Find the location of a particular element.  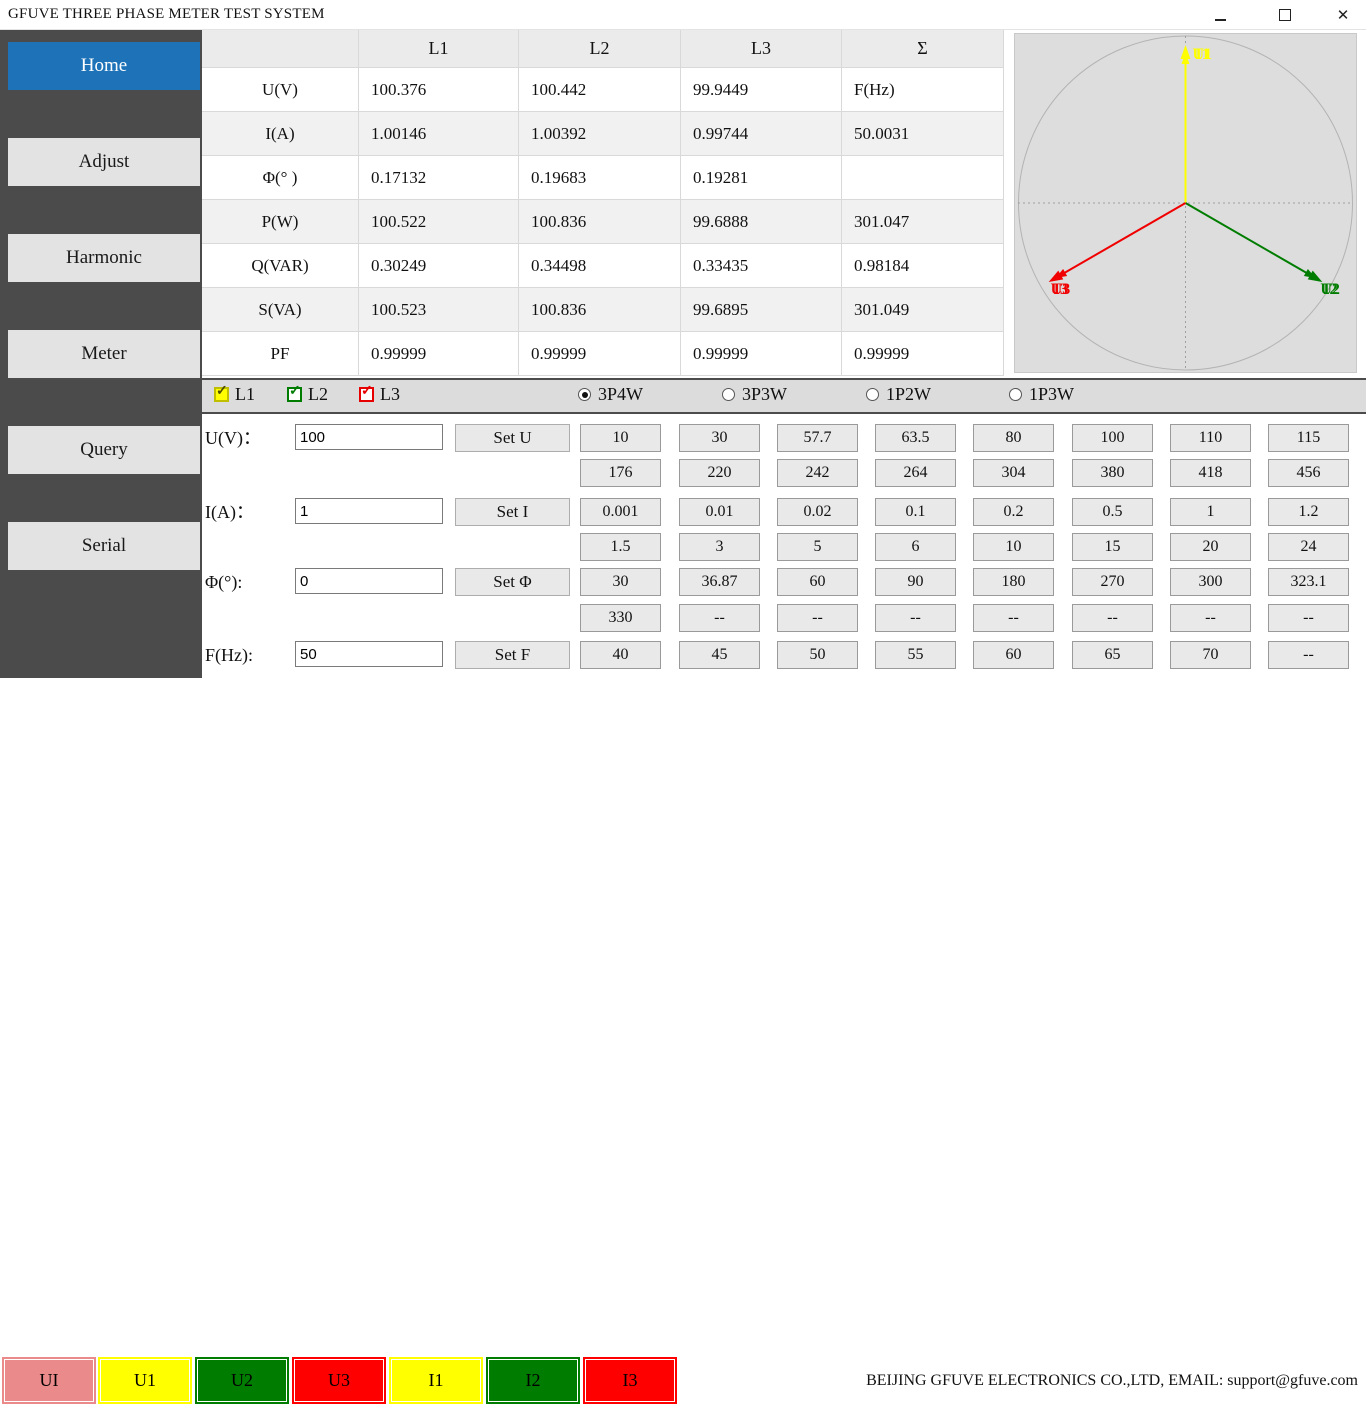

minimize-button is located at coordinates (1220, 15).